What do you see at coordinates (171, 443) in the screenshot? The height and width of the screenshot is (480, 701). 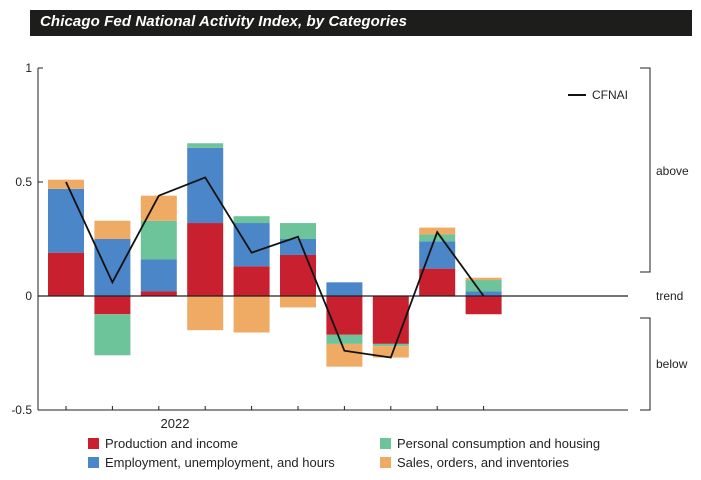 I see `legend-label-production: Production and income` at bounding box center [171, 443].